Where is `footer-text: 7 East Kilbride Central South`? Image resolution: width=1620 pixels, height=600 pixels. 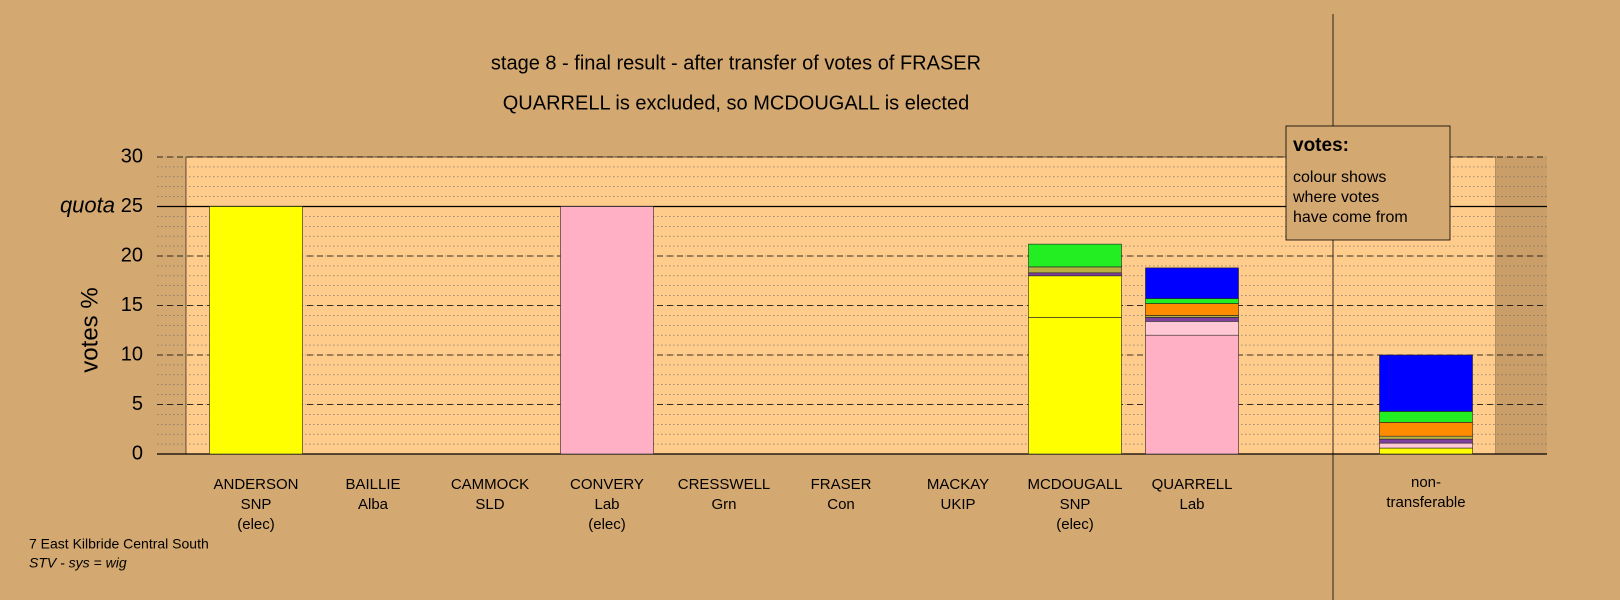 footer-text: 7 East Kilbride Central South is located at coordinates (119, 544).